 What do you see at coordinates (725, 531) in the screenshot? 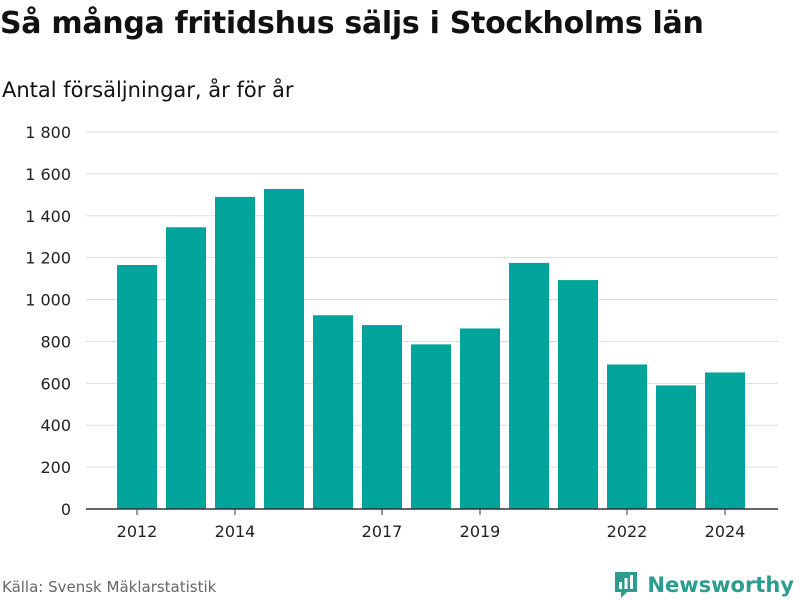
I see `x-tick-label: 2024` at bounding box center [725, 531].